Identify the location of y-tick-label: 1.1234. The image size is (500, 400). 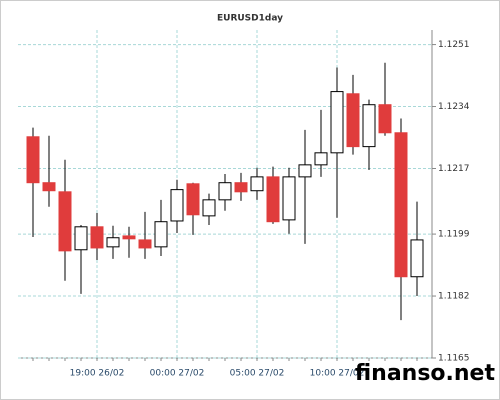
(454, 107).